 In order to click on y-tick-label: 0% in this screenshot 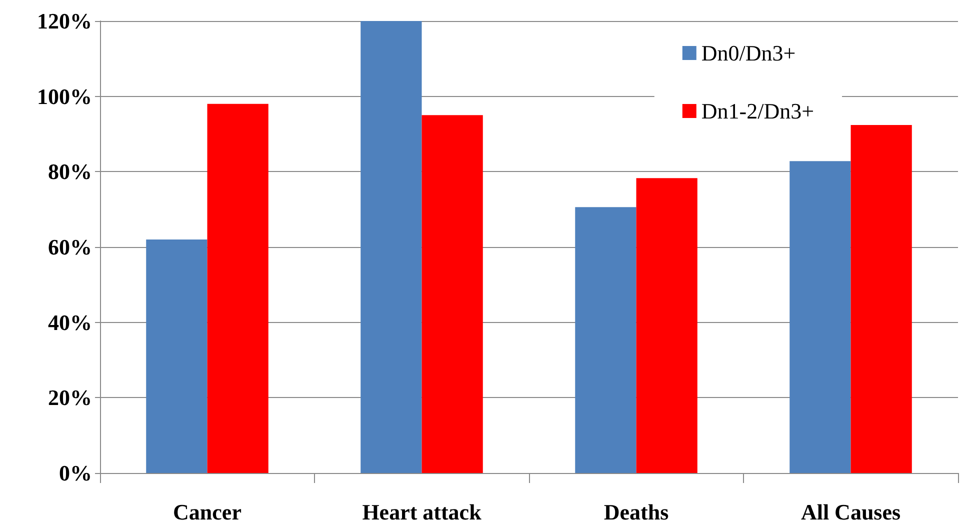, I will do `click(75, 473)`.